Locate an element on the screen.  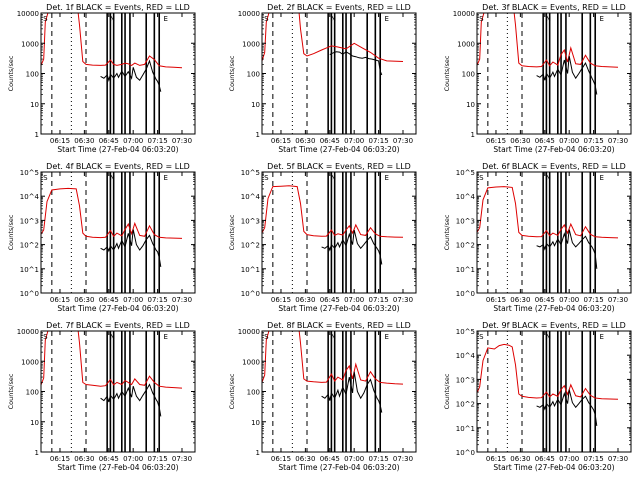
chart-5-series-events is located at coordinates (352, 247).